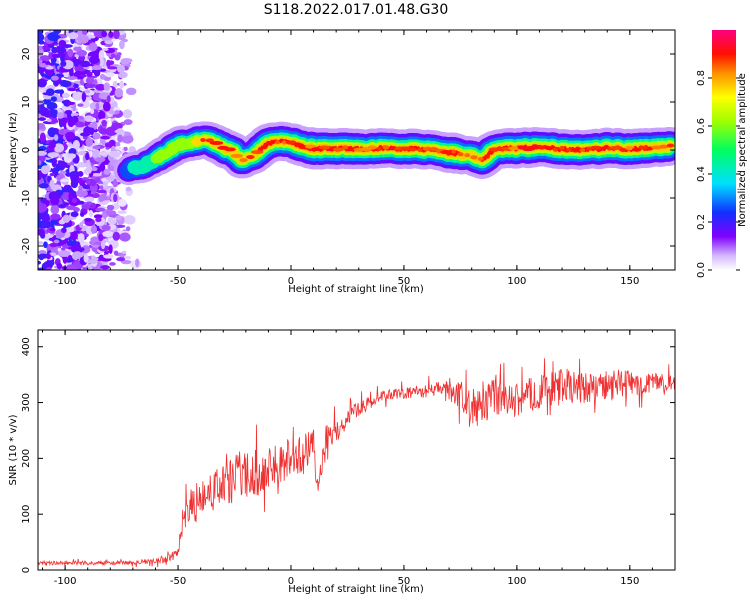  I want to click on y-tick-label: 0, so click(26, 570).